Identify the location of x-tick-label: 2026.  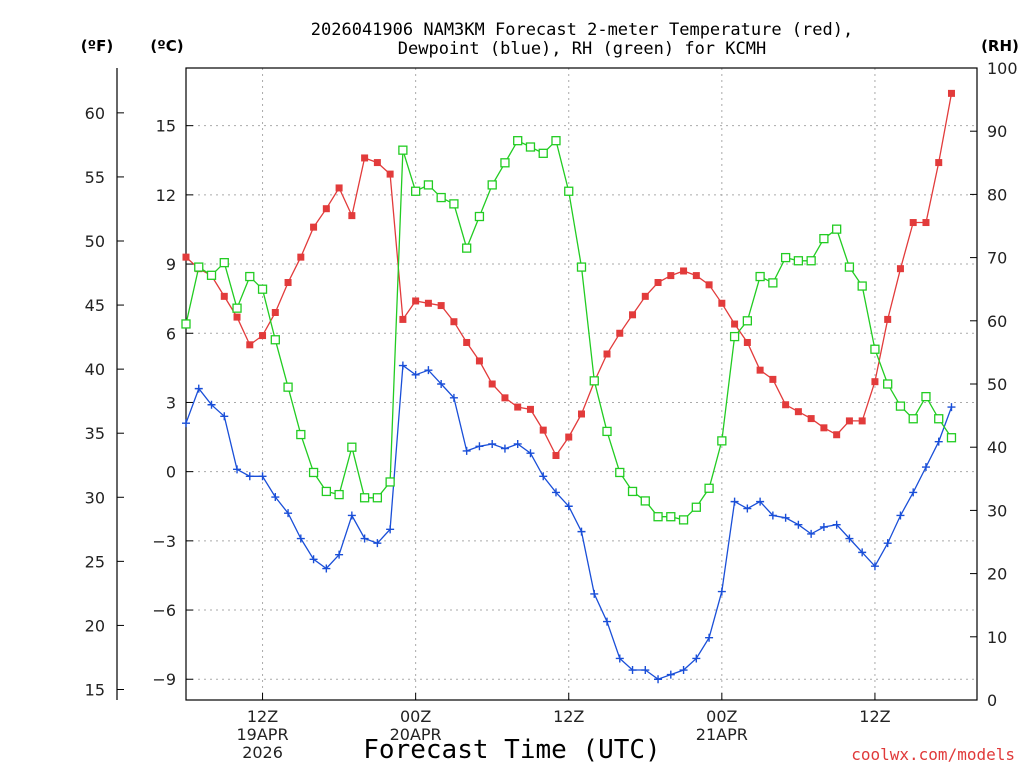
(262, 752).